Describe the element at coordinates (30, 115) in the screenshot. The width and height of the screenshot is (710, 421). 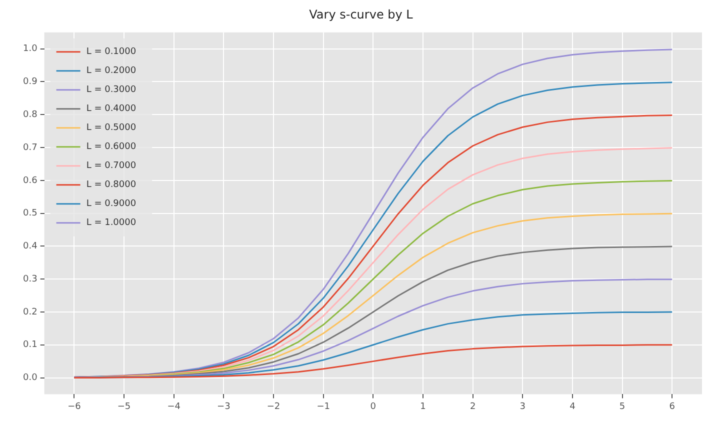
I see `y-tick-label: 0.8` at that location.